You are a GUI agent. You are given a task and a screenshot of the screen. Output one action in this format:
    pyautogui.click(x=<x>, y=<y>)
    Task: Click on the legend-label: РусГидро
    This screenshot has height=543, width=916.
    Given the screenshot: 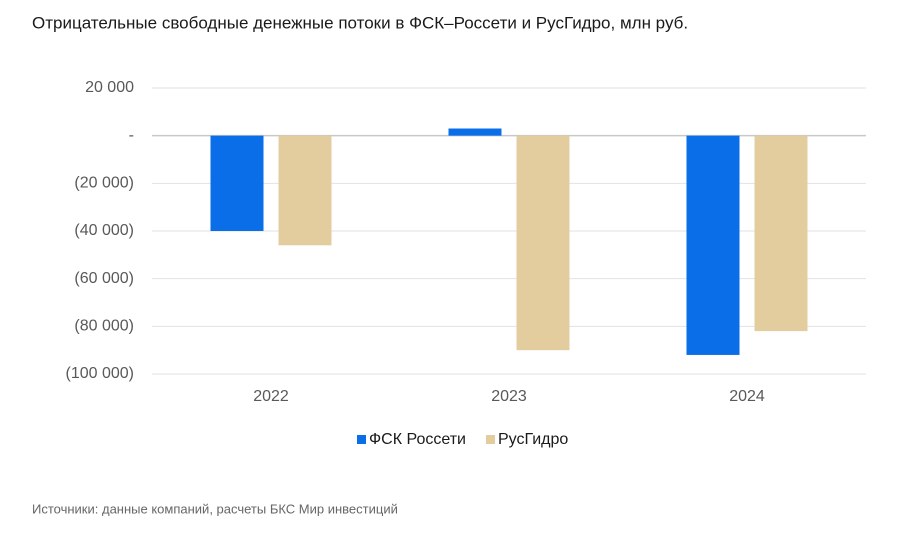 What is the action you would take?
    pyautogui.click(x=533, y=439)
    